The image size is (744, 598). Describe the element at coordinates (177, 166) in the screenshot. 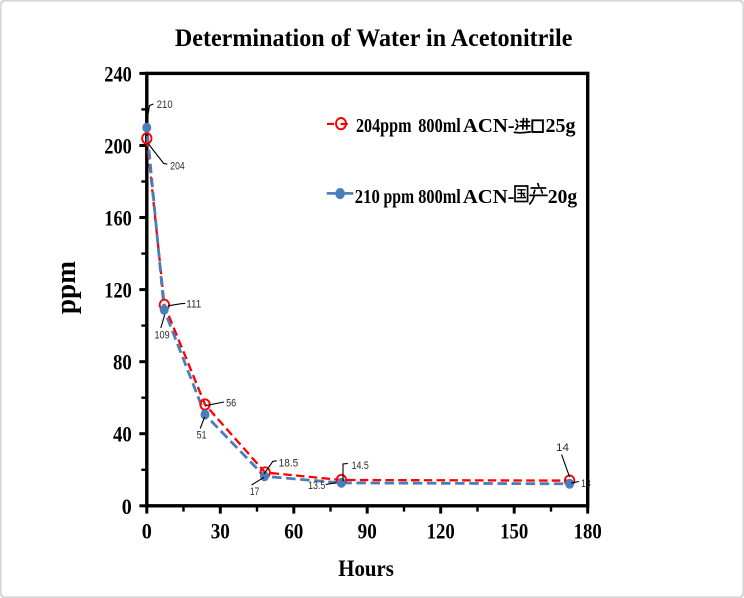

I see `svg-text: 204` at that location.